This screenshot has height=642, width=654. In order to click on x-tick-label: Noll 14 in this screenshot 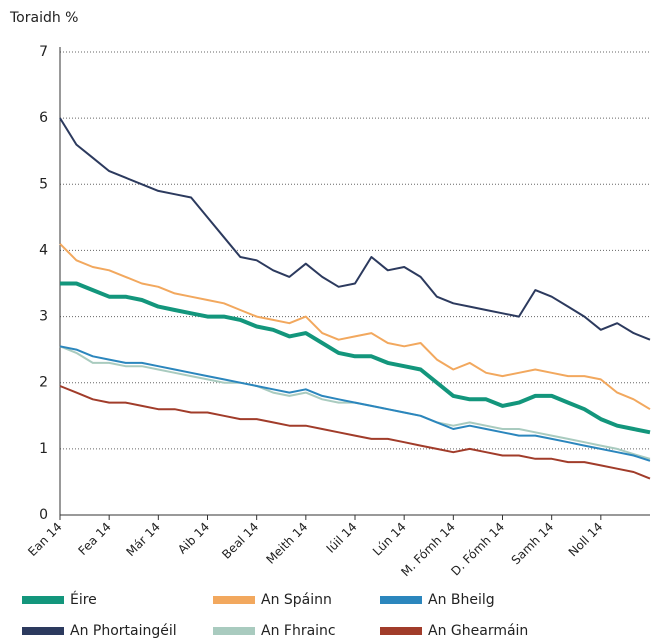, I will do `click(586, 540)`.